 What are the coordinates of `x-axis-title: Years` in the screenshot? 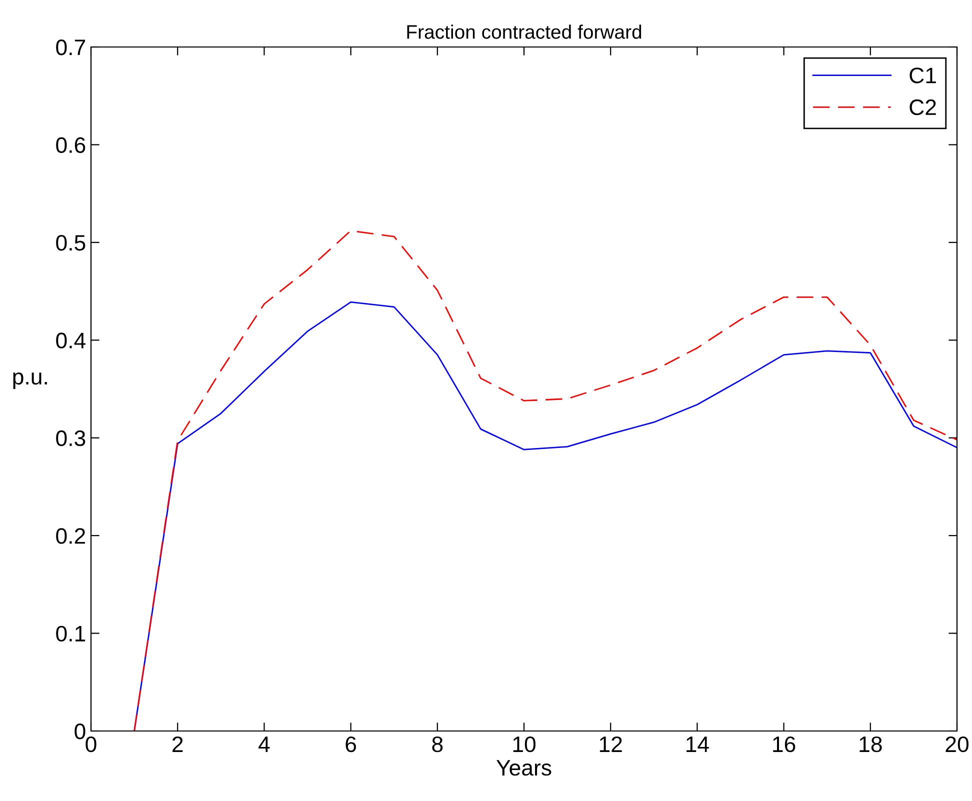 It's located at (524, 768).